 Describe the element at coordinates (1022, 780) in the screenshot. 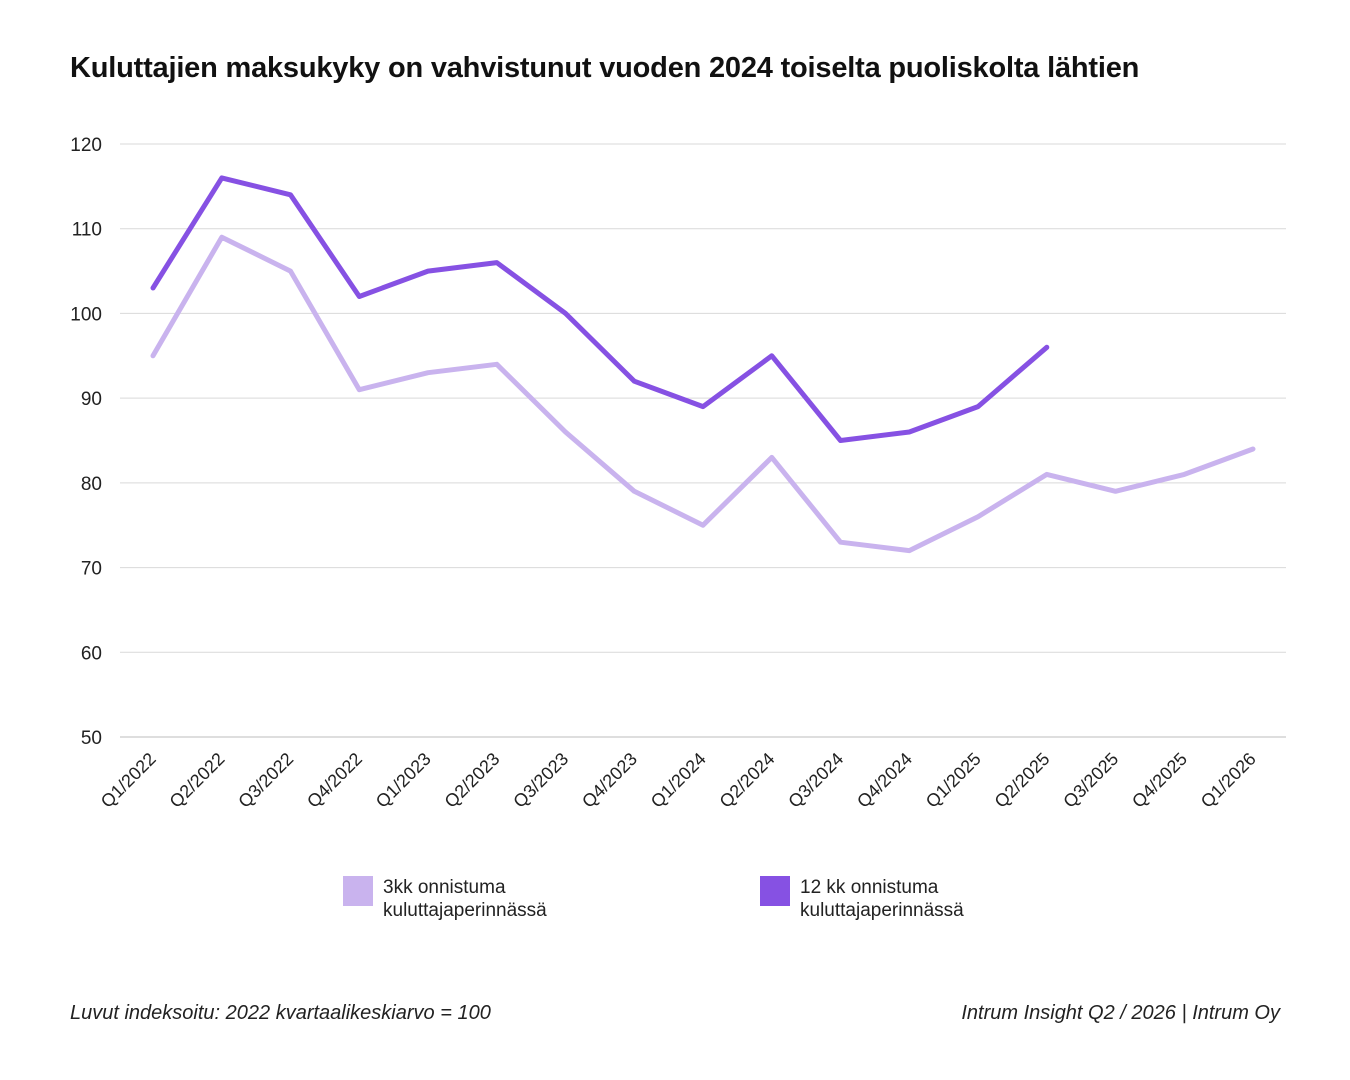

I see `x-tick-label: Q2/2025` at that location.